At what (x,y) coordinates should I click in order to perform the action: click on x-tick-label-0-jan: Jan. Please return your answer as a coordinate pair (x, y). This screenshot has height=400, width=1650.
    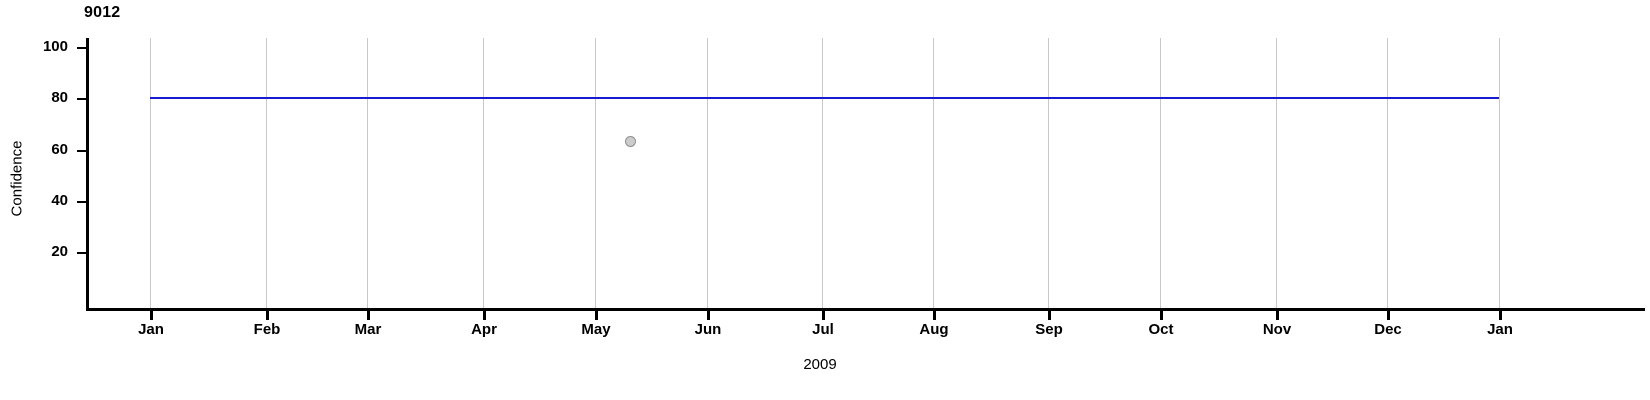
    Looking at the image, I should click on (151, 329).